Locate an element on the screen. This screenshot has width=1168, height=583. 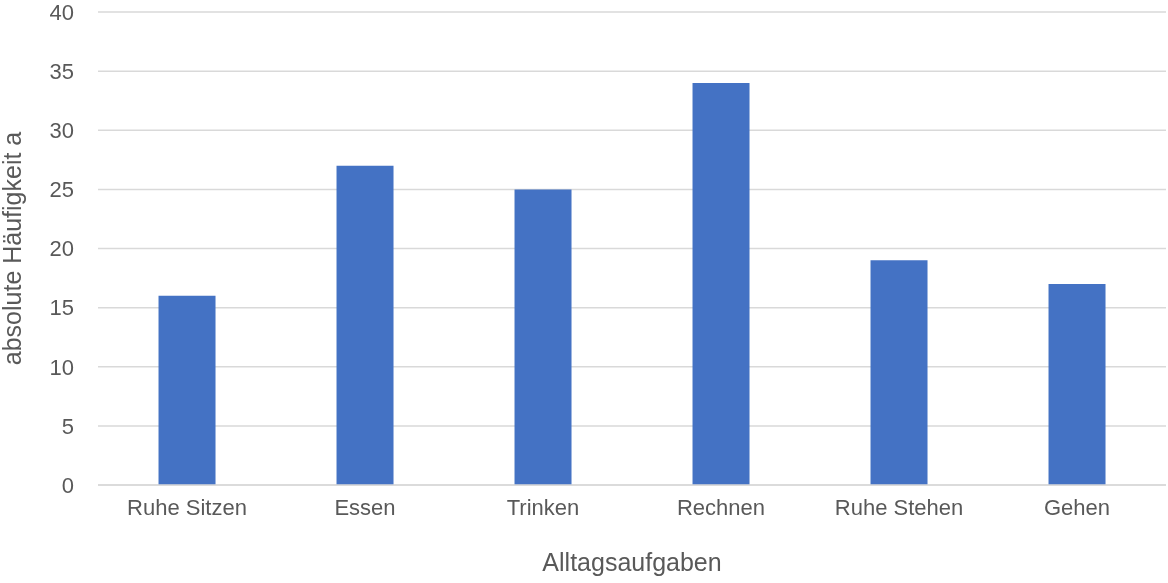
x-tick-label: Trinken is located at coordinates (543, 507).